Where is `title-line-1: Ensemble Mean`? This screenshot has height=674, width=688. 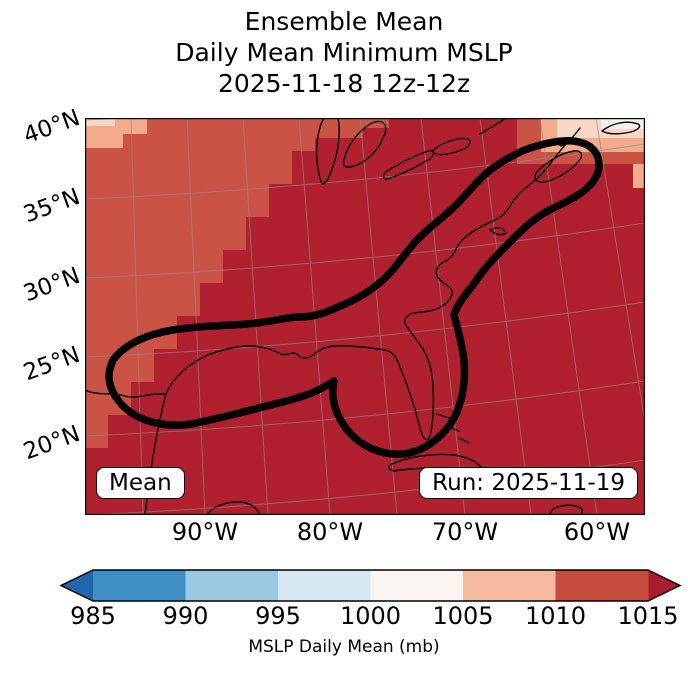
title-line-1: Ensemble Mean is located at coordinates (344, 21).